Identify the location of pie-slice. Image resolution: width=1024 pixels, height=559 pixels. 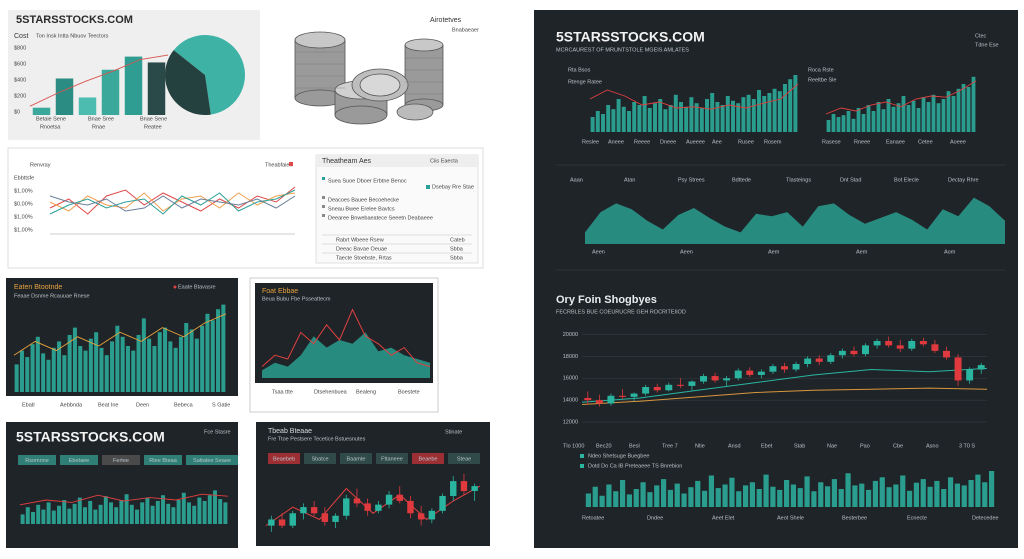
(209, 74).